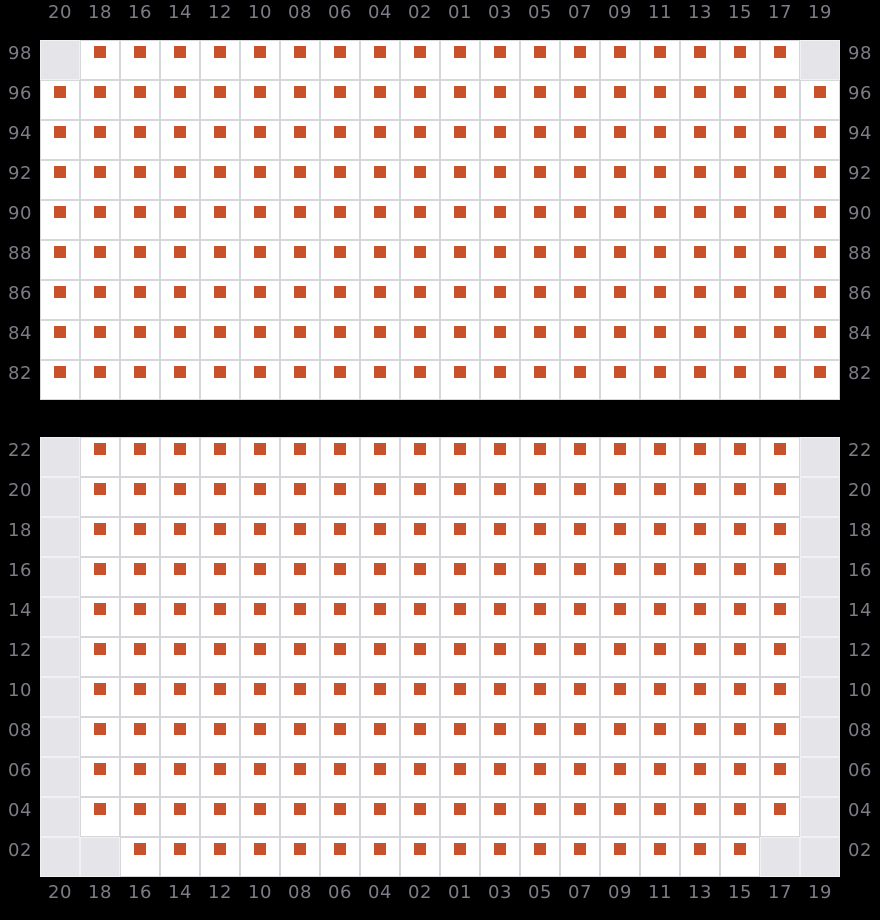  Describe the element at coordinates (700, 657) in the screenshot. I see `grid-cell-row12-col13` at that location.